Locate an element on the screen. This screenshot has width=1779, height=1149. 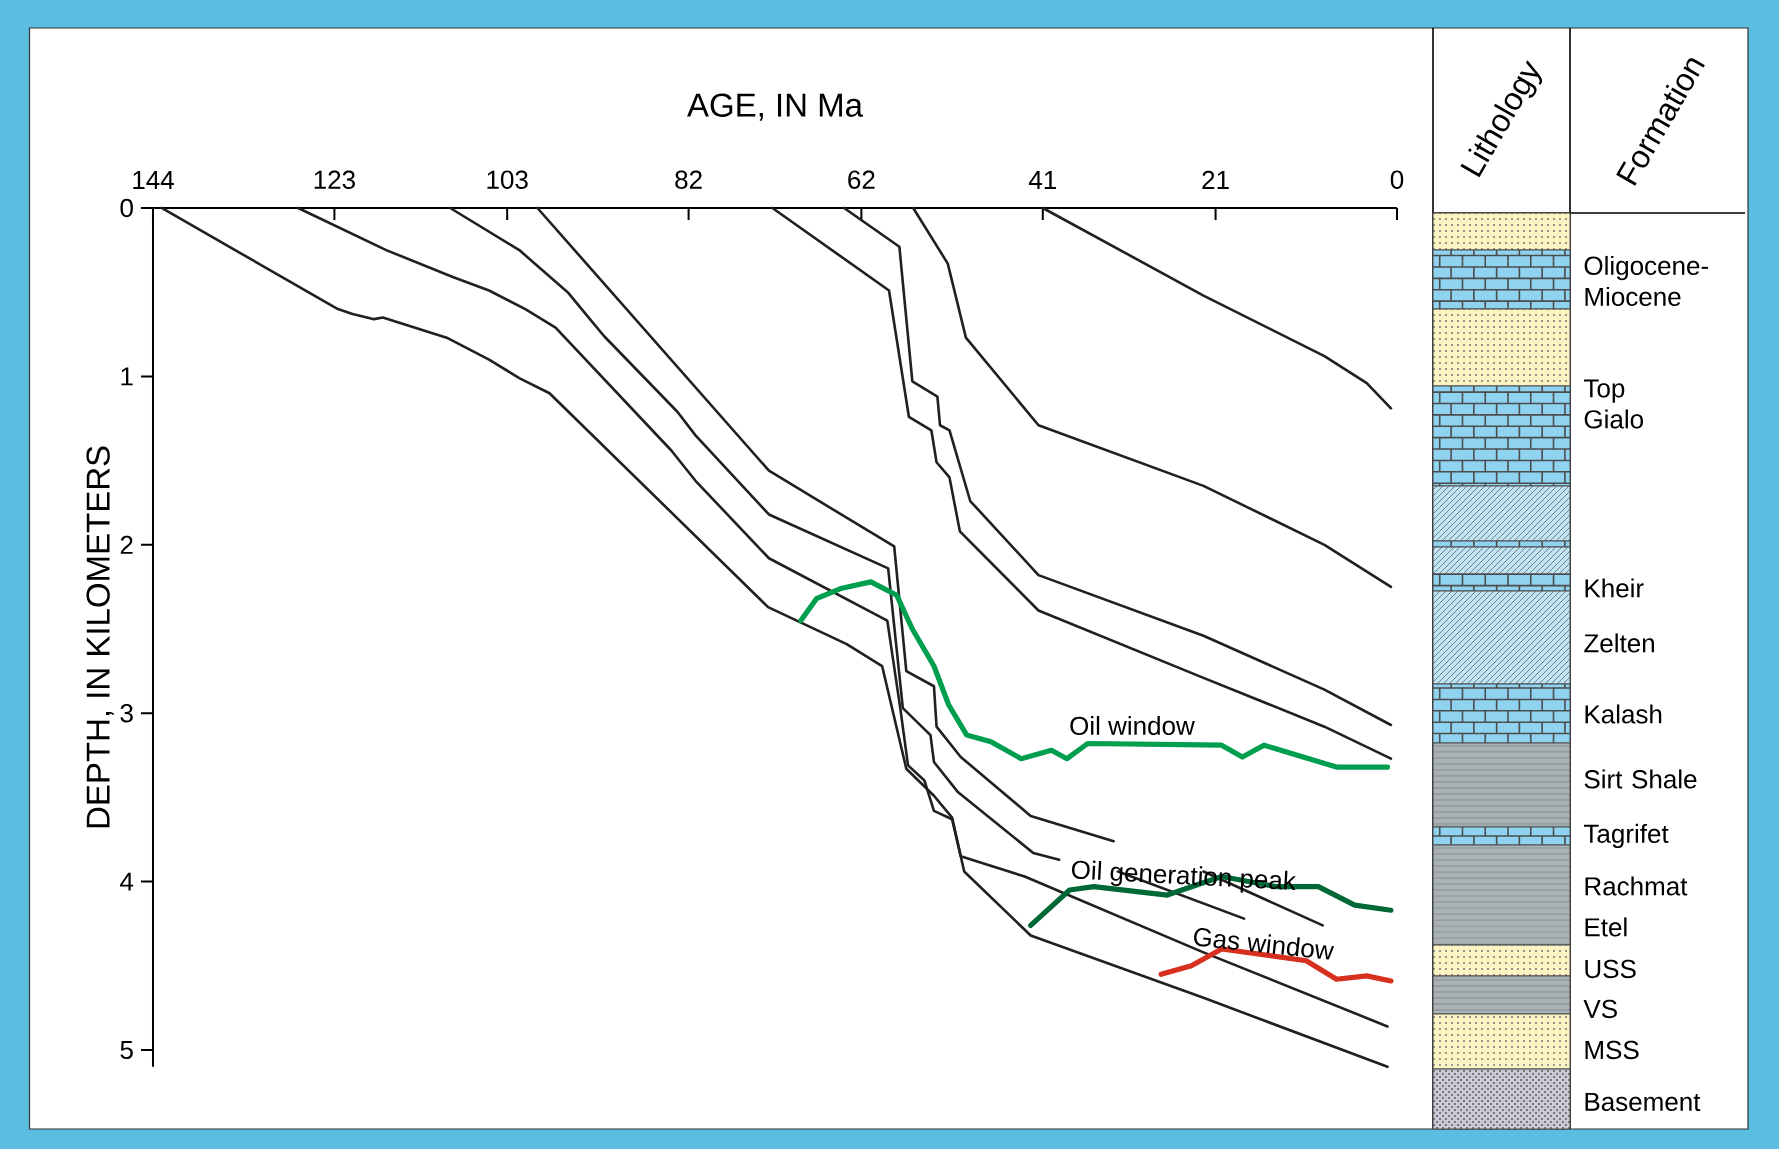
text: Sirt Shale is located at coordinates (1640, 779).